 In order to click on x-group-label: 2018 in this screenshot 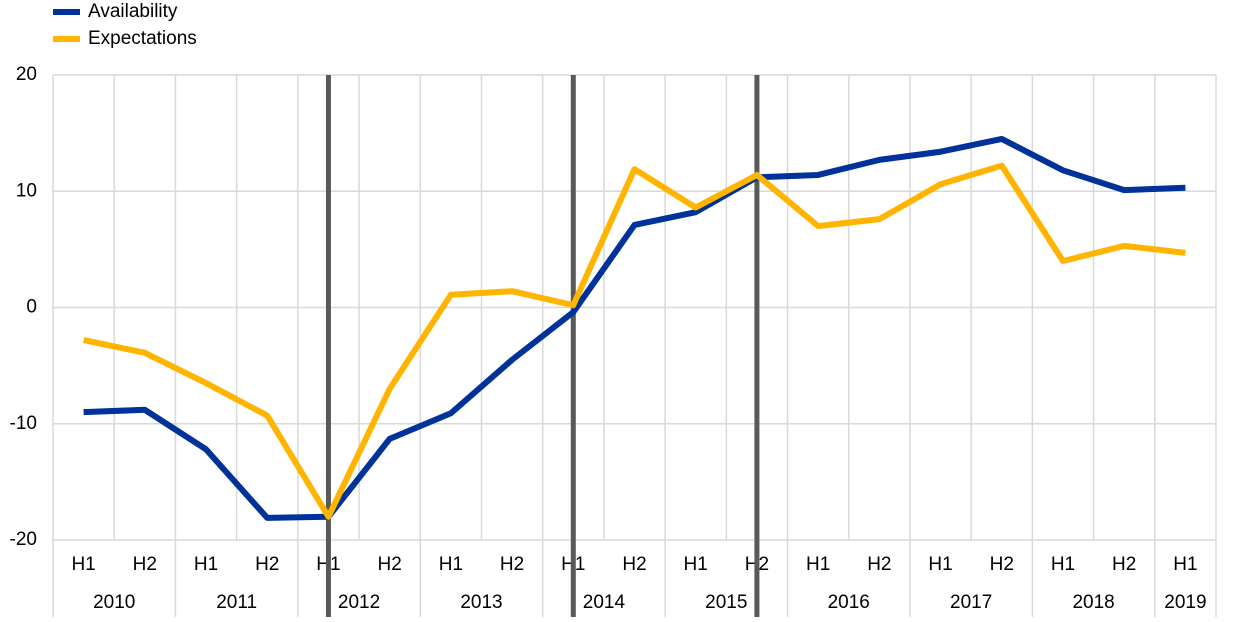, I will do `click(1093, 602)`.